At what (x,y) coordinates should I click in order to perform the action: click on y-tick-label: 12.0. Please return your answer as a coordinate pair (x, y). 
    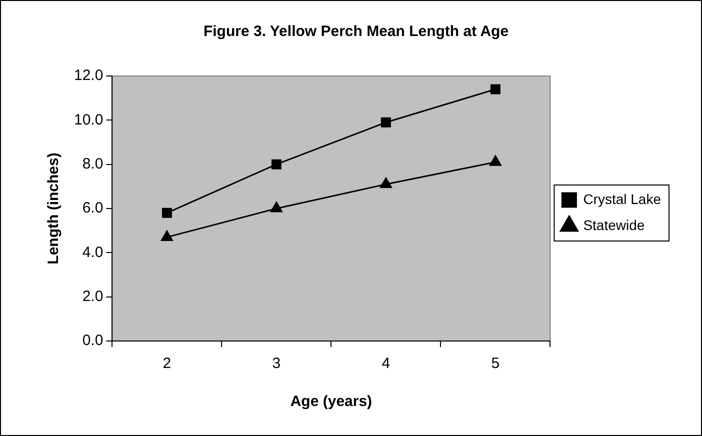
    Looking at the image, I should click on (89, 75).